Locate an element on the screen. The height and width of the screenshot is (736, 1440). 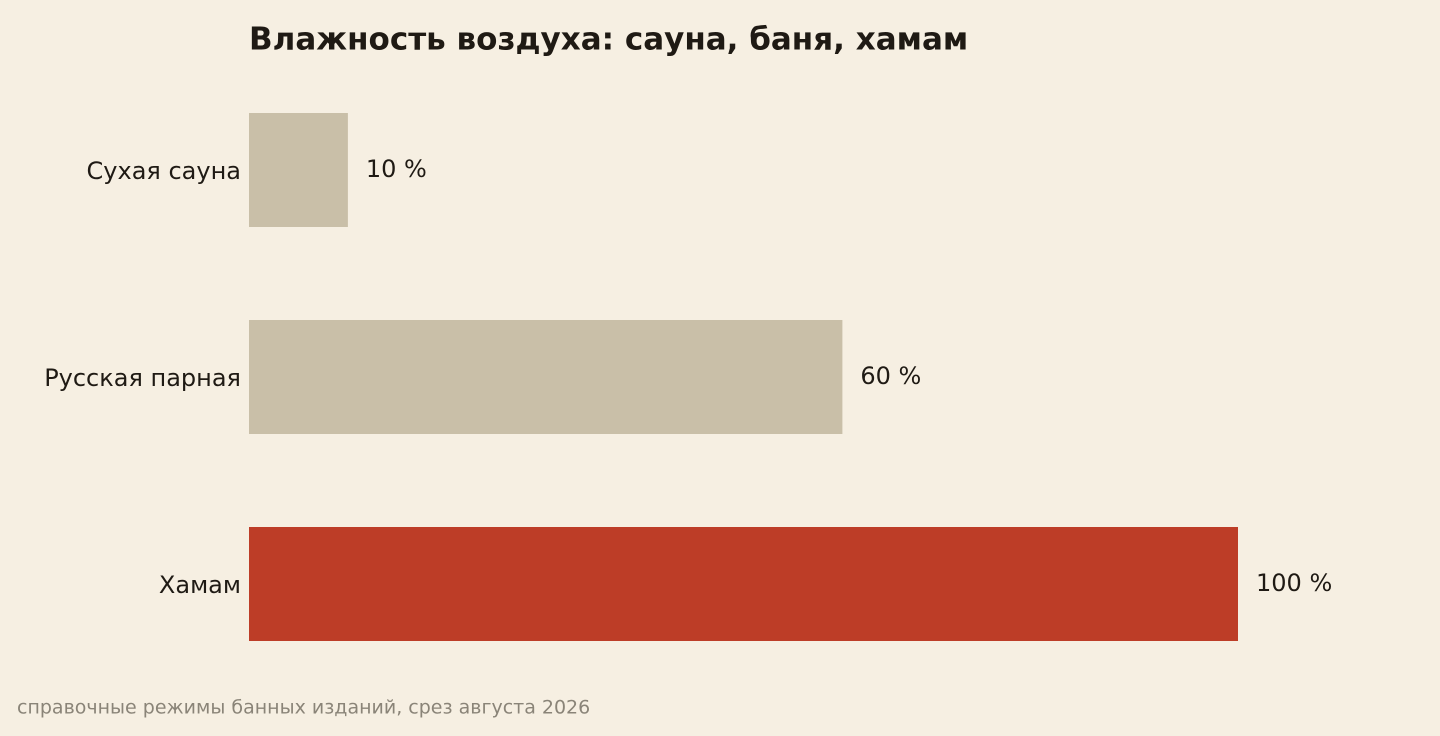
value-label: 60 % is located at coordinates (890, 376).